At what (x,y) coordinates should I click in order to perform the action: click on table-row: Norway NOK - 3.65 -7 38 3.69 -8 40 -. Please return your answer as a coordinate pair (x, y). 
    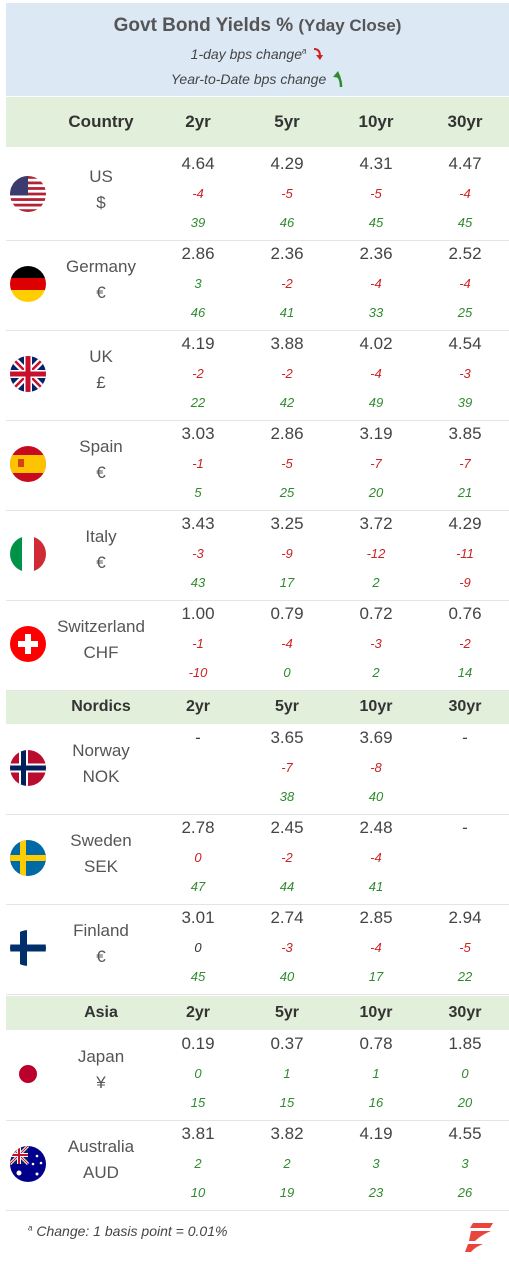
    Looking at the image, I should click on (257, 769).